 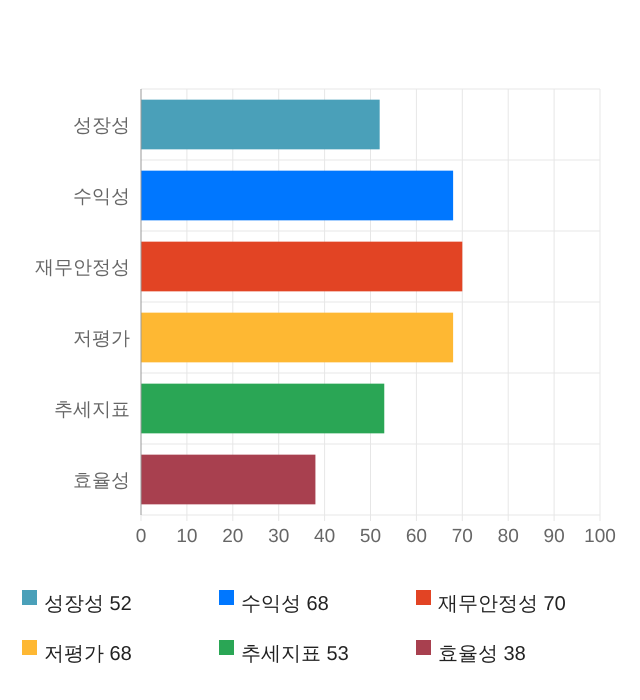 I want to click on x-tick-label: 40, so click(x=325, y=536).